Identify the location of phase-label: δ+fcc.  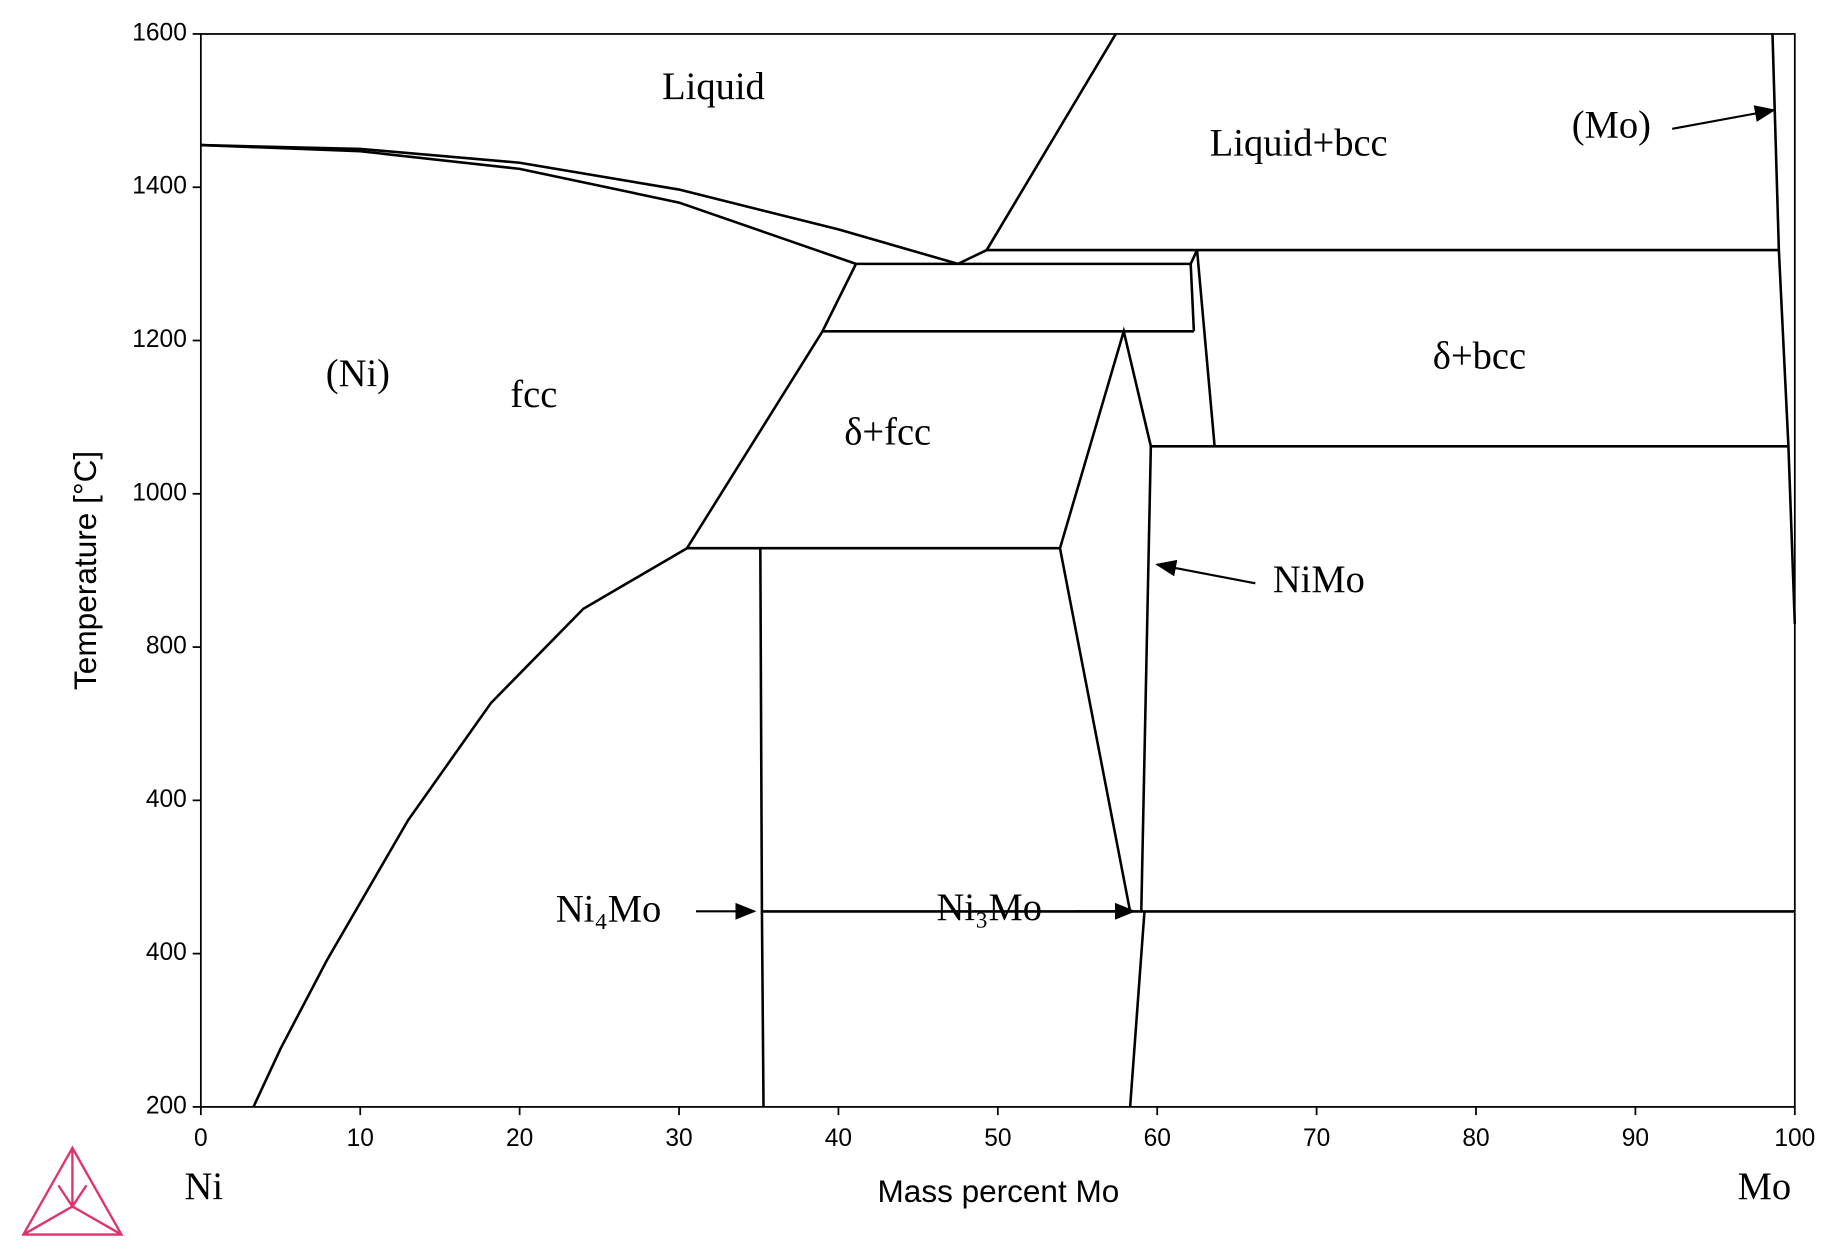
(887, 433).